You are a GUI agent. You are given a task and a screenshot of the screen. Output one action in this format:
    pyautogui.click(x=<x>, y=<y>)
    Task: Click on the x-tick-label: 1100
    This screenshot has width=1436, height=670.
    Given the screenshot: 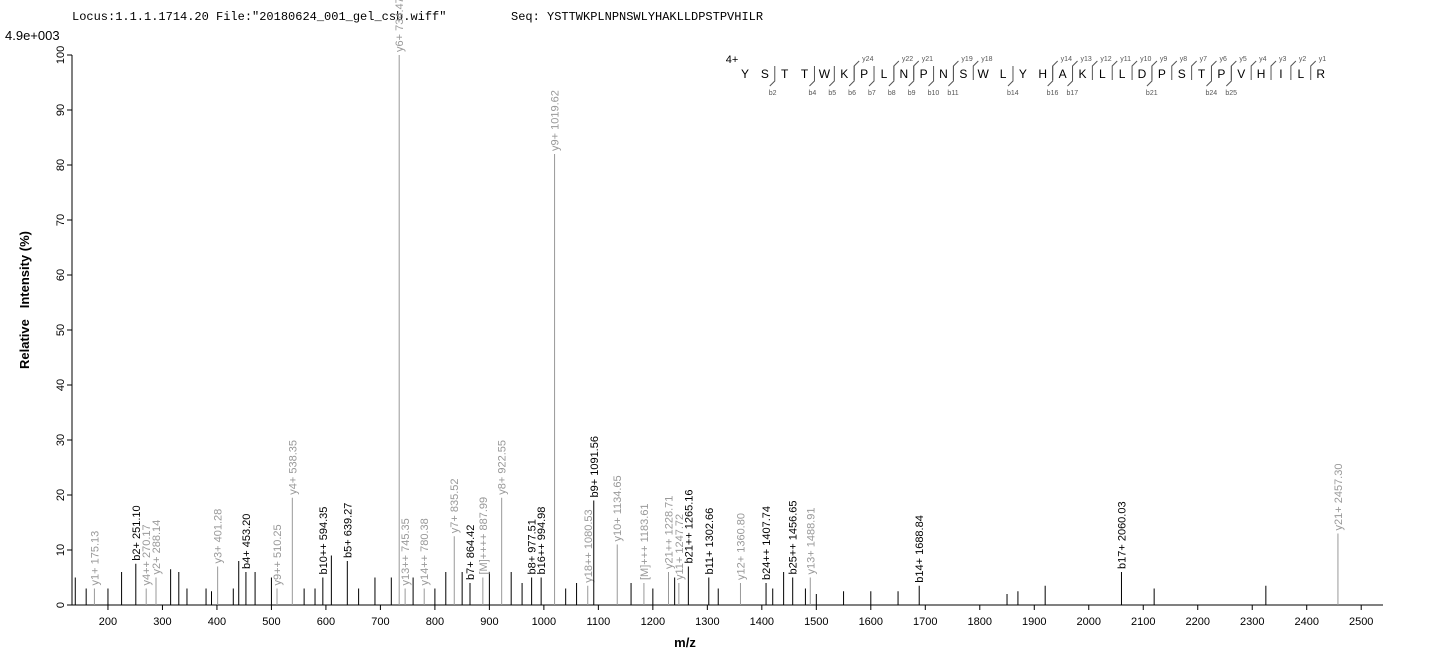 What is the action you would take?
    pyautogui.click(x=599, y=622)
    